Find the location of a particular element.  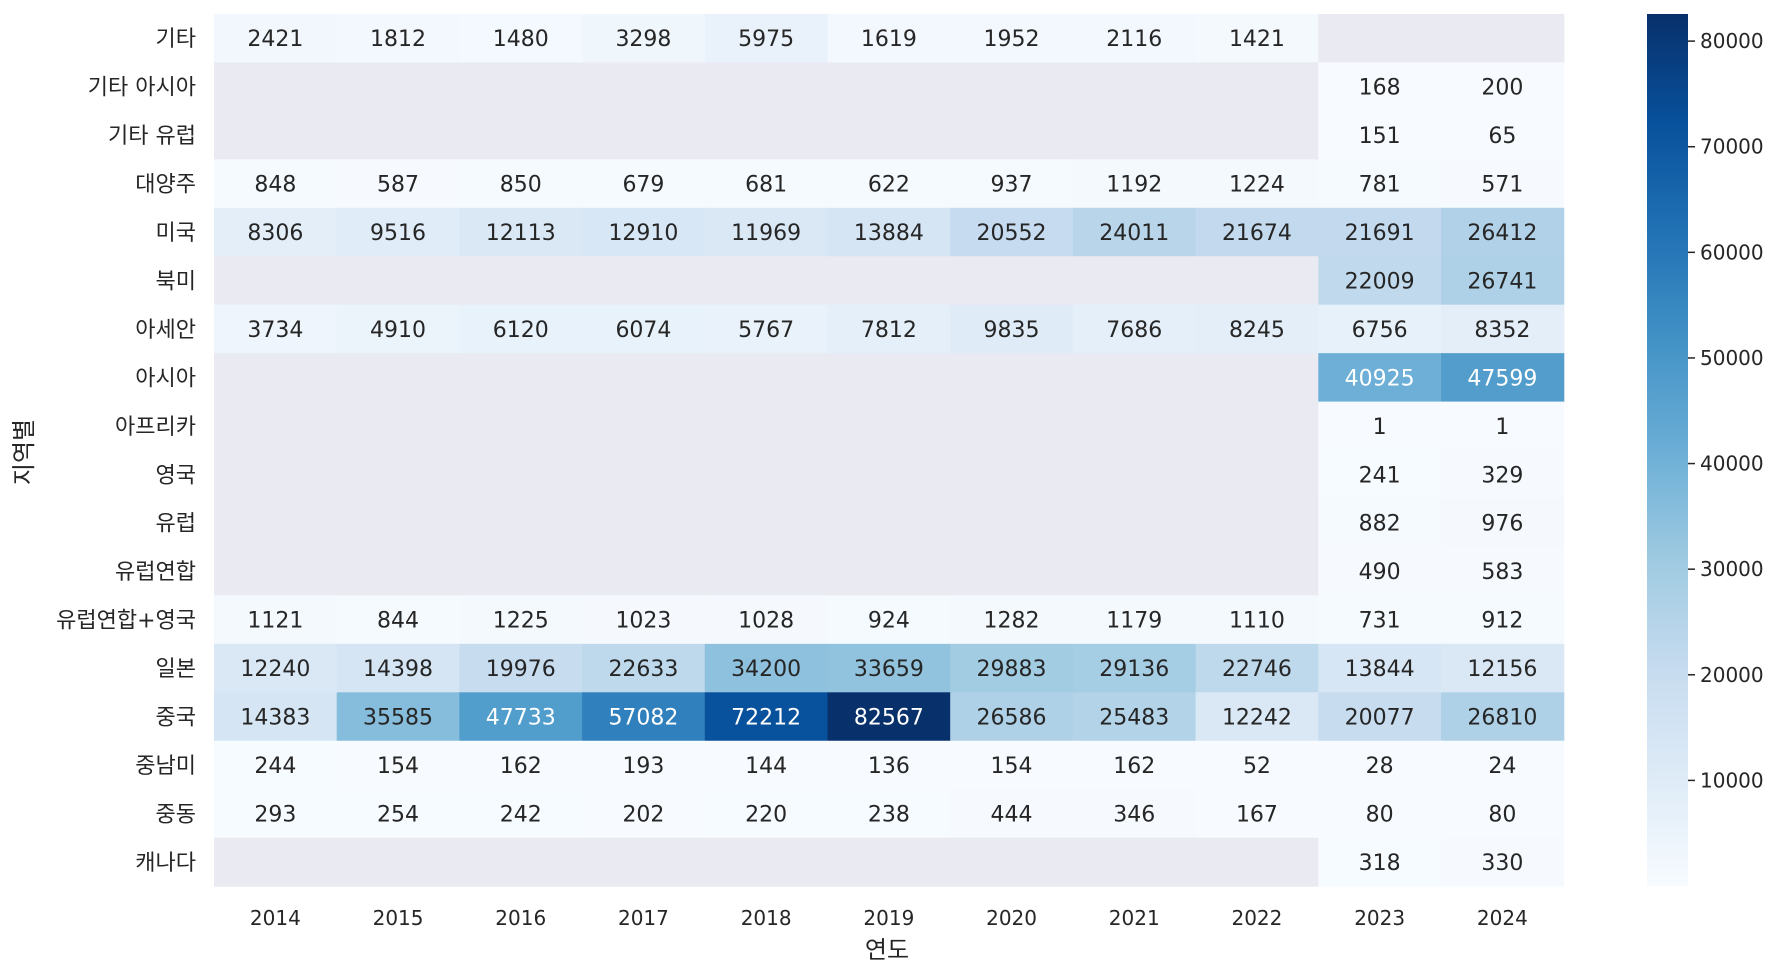

cell-value-label: 293 is located at coordinates (275, 814).